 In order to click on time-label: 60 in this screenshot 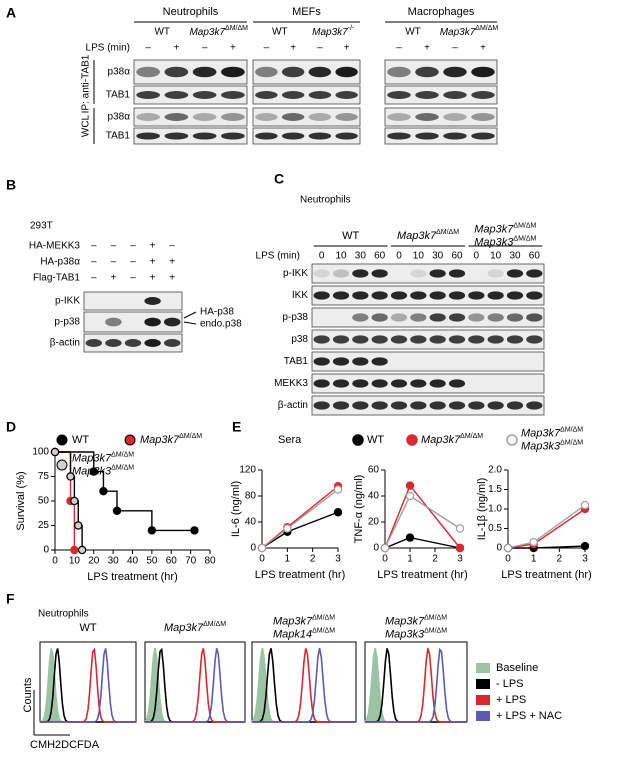, I will do `click(457, 256)`.